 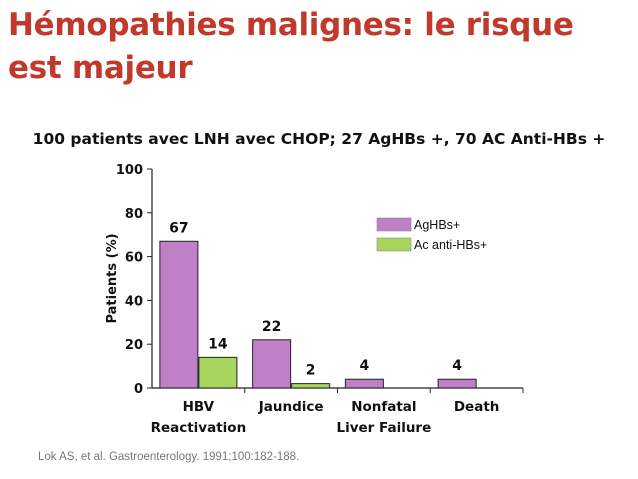 I want to click on y-axis-label: Patients (%), so click(x=112, y=278).